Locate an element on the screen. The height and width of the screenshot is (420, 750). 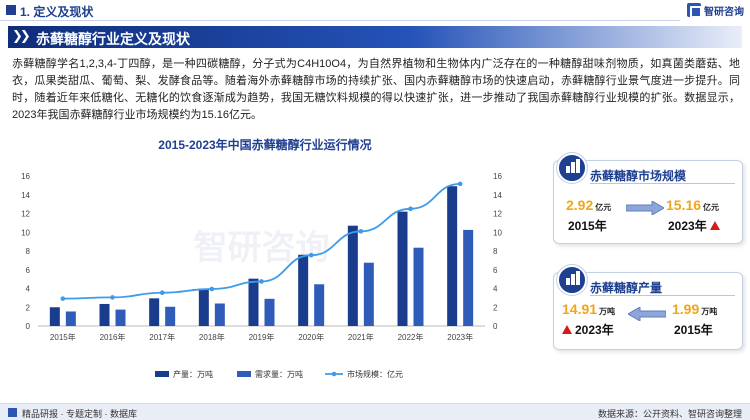
y2-tick-label: 6 is located at coordinates (495, 270).